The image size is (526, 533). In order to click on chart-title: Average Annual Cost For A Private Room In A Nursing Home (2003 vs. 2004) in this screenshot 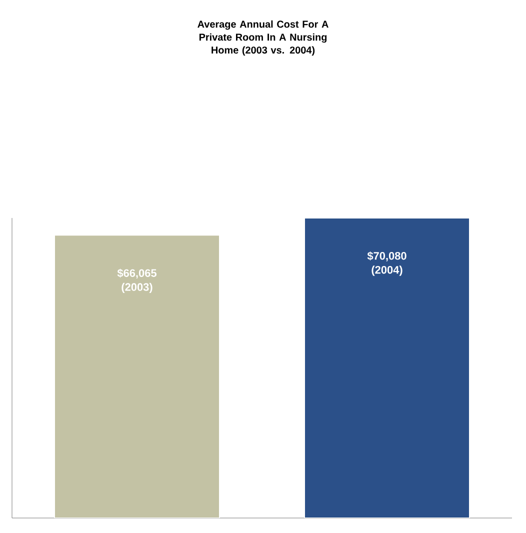, I will do `click(263, 38)`.